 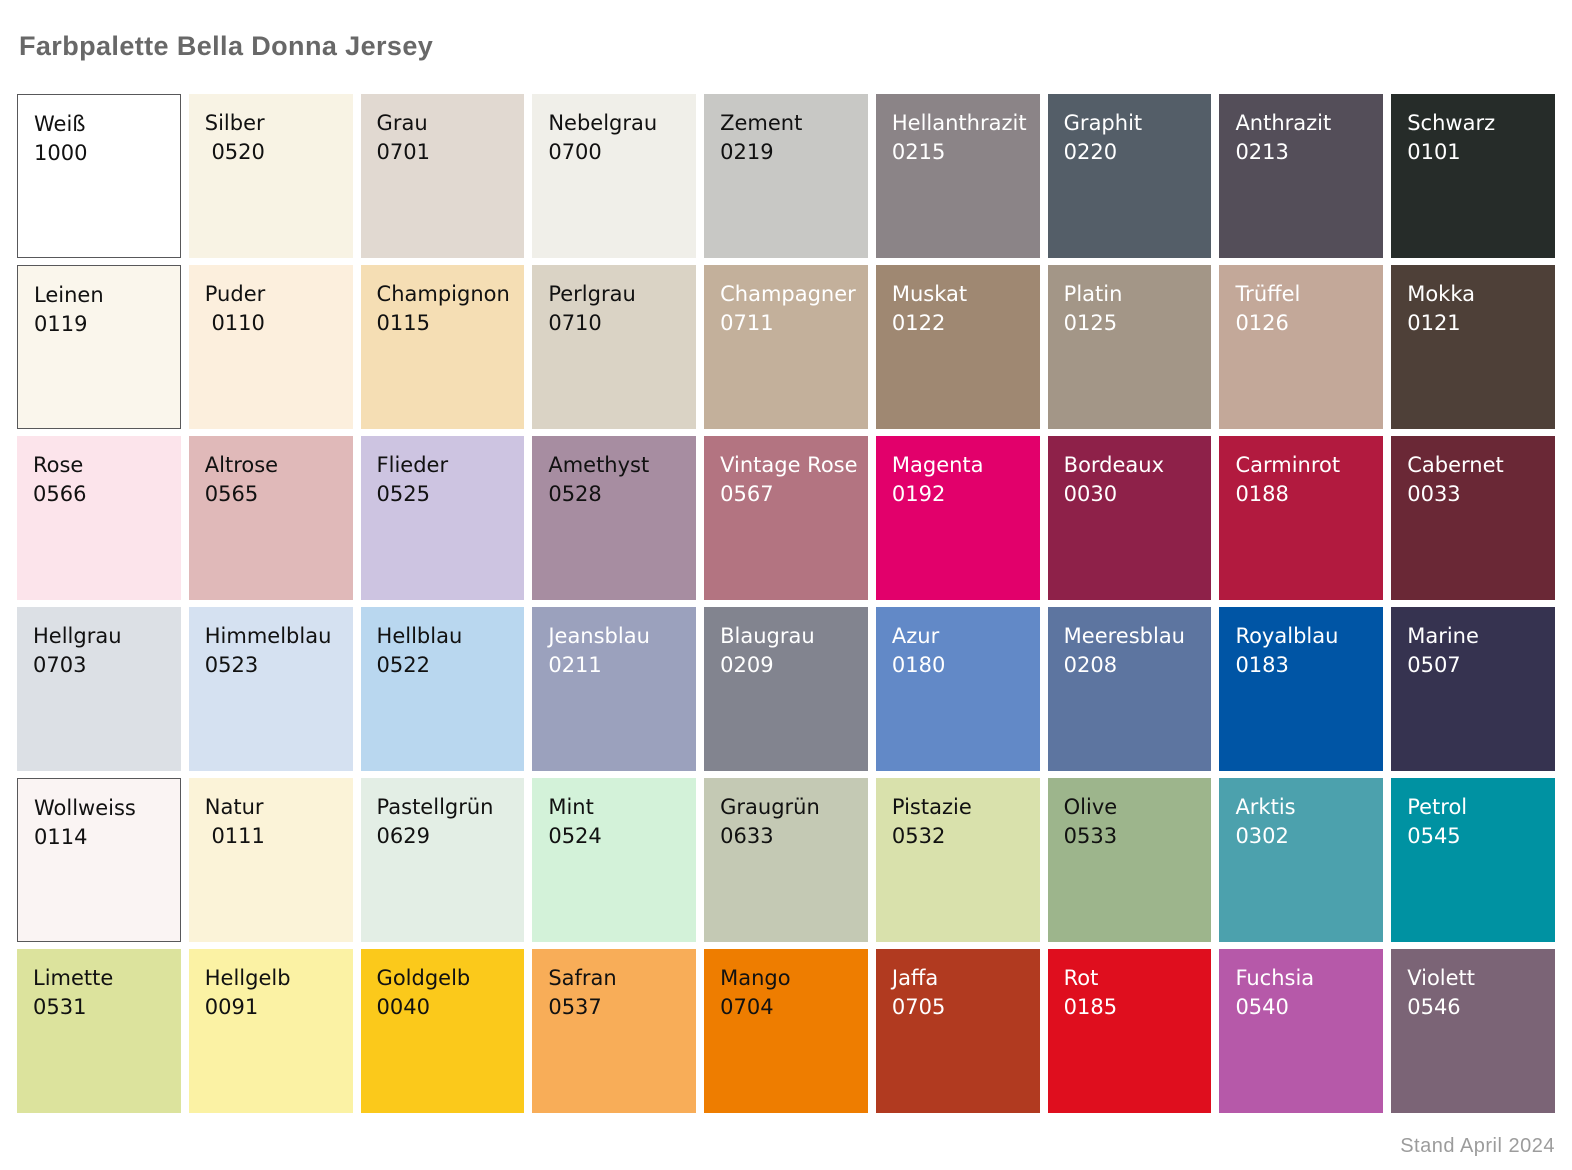 I want to click on color-code: 0532, so click(x=918, y=836).